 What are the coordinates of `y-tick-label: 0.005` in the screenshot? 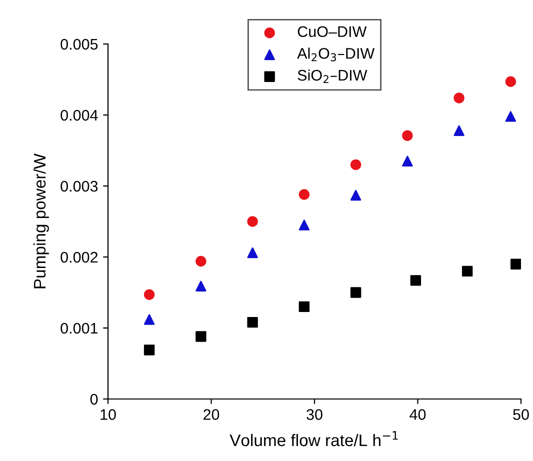 It's located at (79, 44).